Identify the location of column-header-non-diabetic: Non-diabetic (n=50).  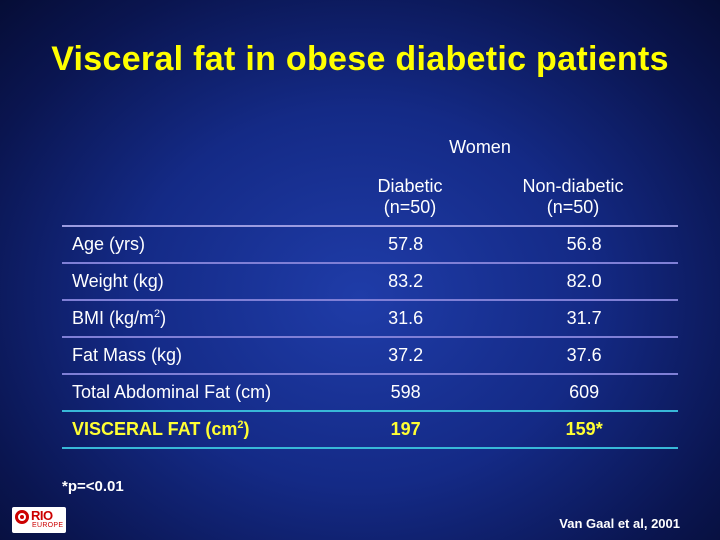
(573, 197).